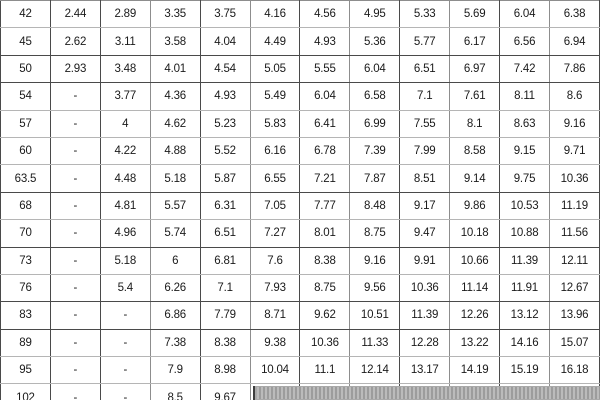 Image resolution: width=600 pixels, height=400 pixels. What do you see at coordinates (574, 151) in the screenshot?
I see `table-cell: 9.71` at bounding box center [574, 151].